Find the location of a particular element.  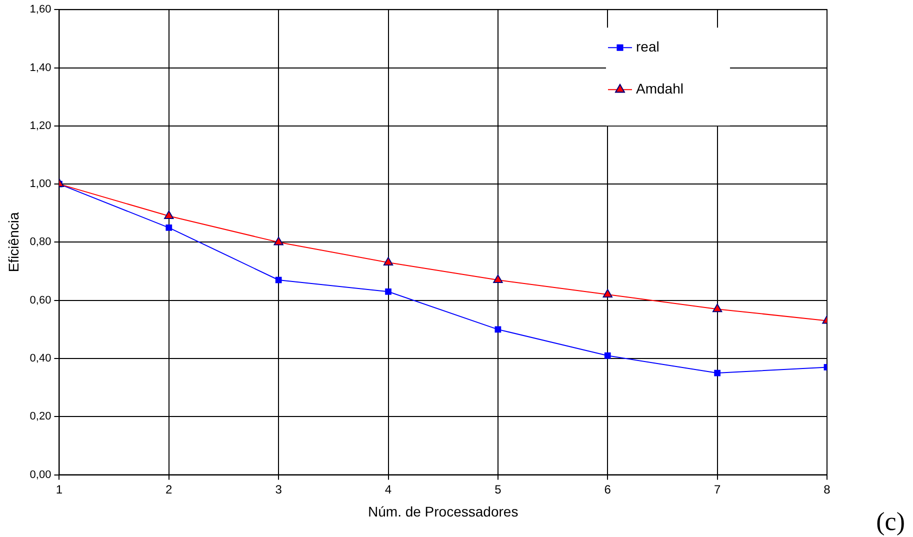

x-tick-label: 7 is located at coordinates (717, 489).